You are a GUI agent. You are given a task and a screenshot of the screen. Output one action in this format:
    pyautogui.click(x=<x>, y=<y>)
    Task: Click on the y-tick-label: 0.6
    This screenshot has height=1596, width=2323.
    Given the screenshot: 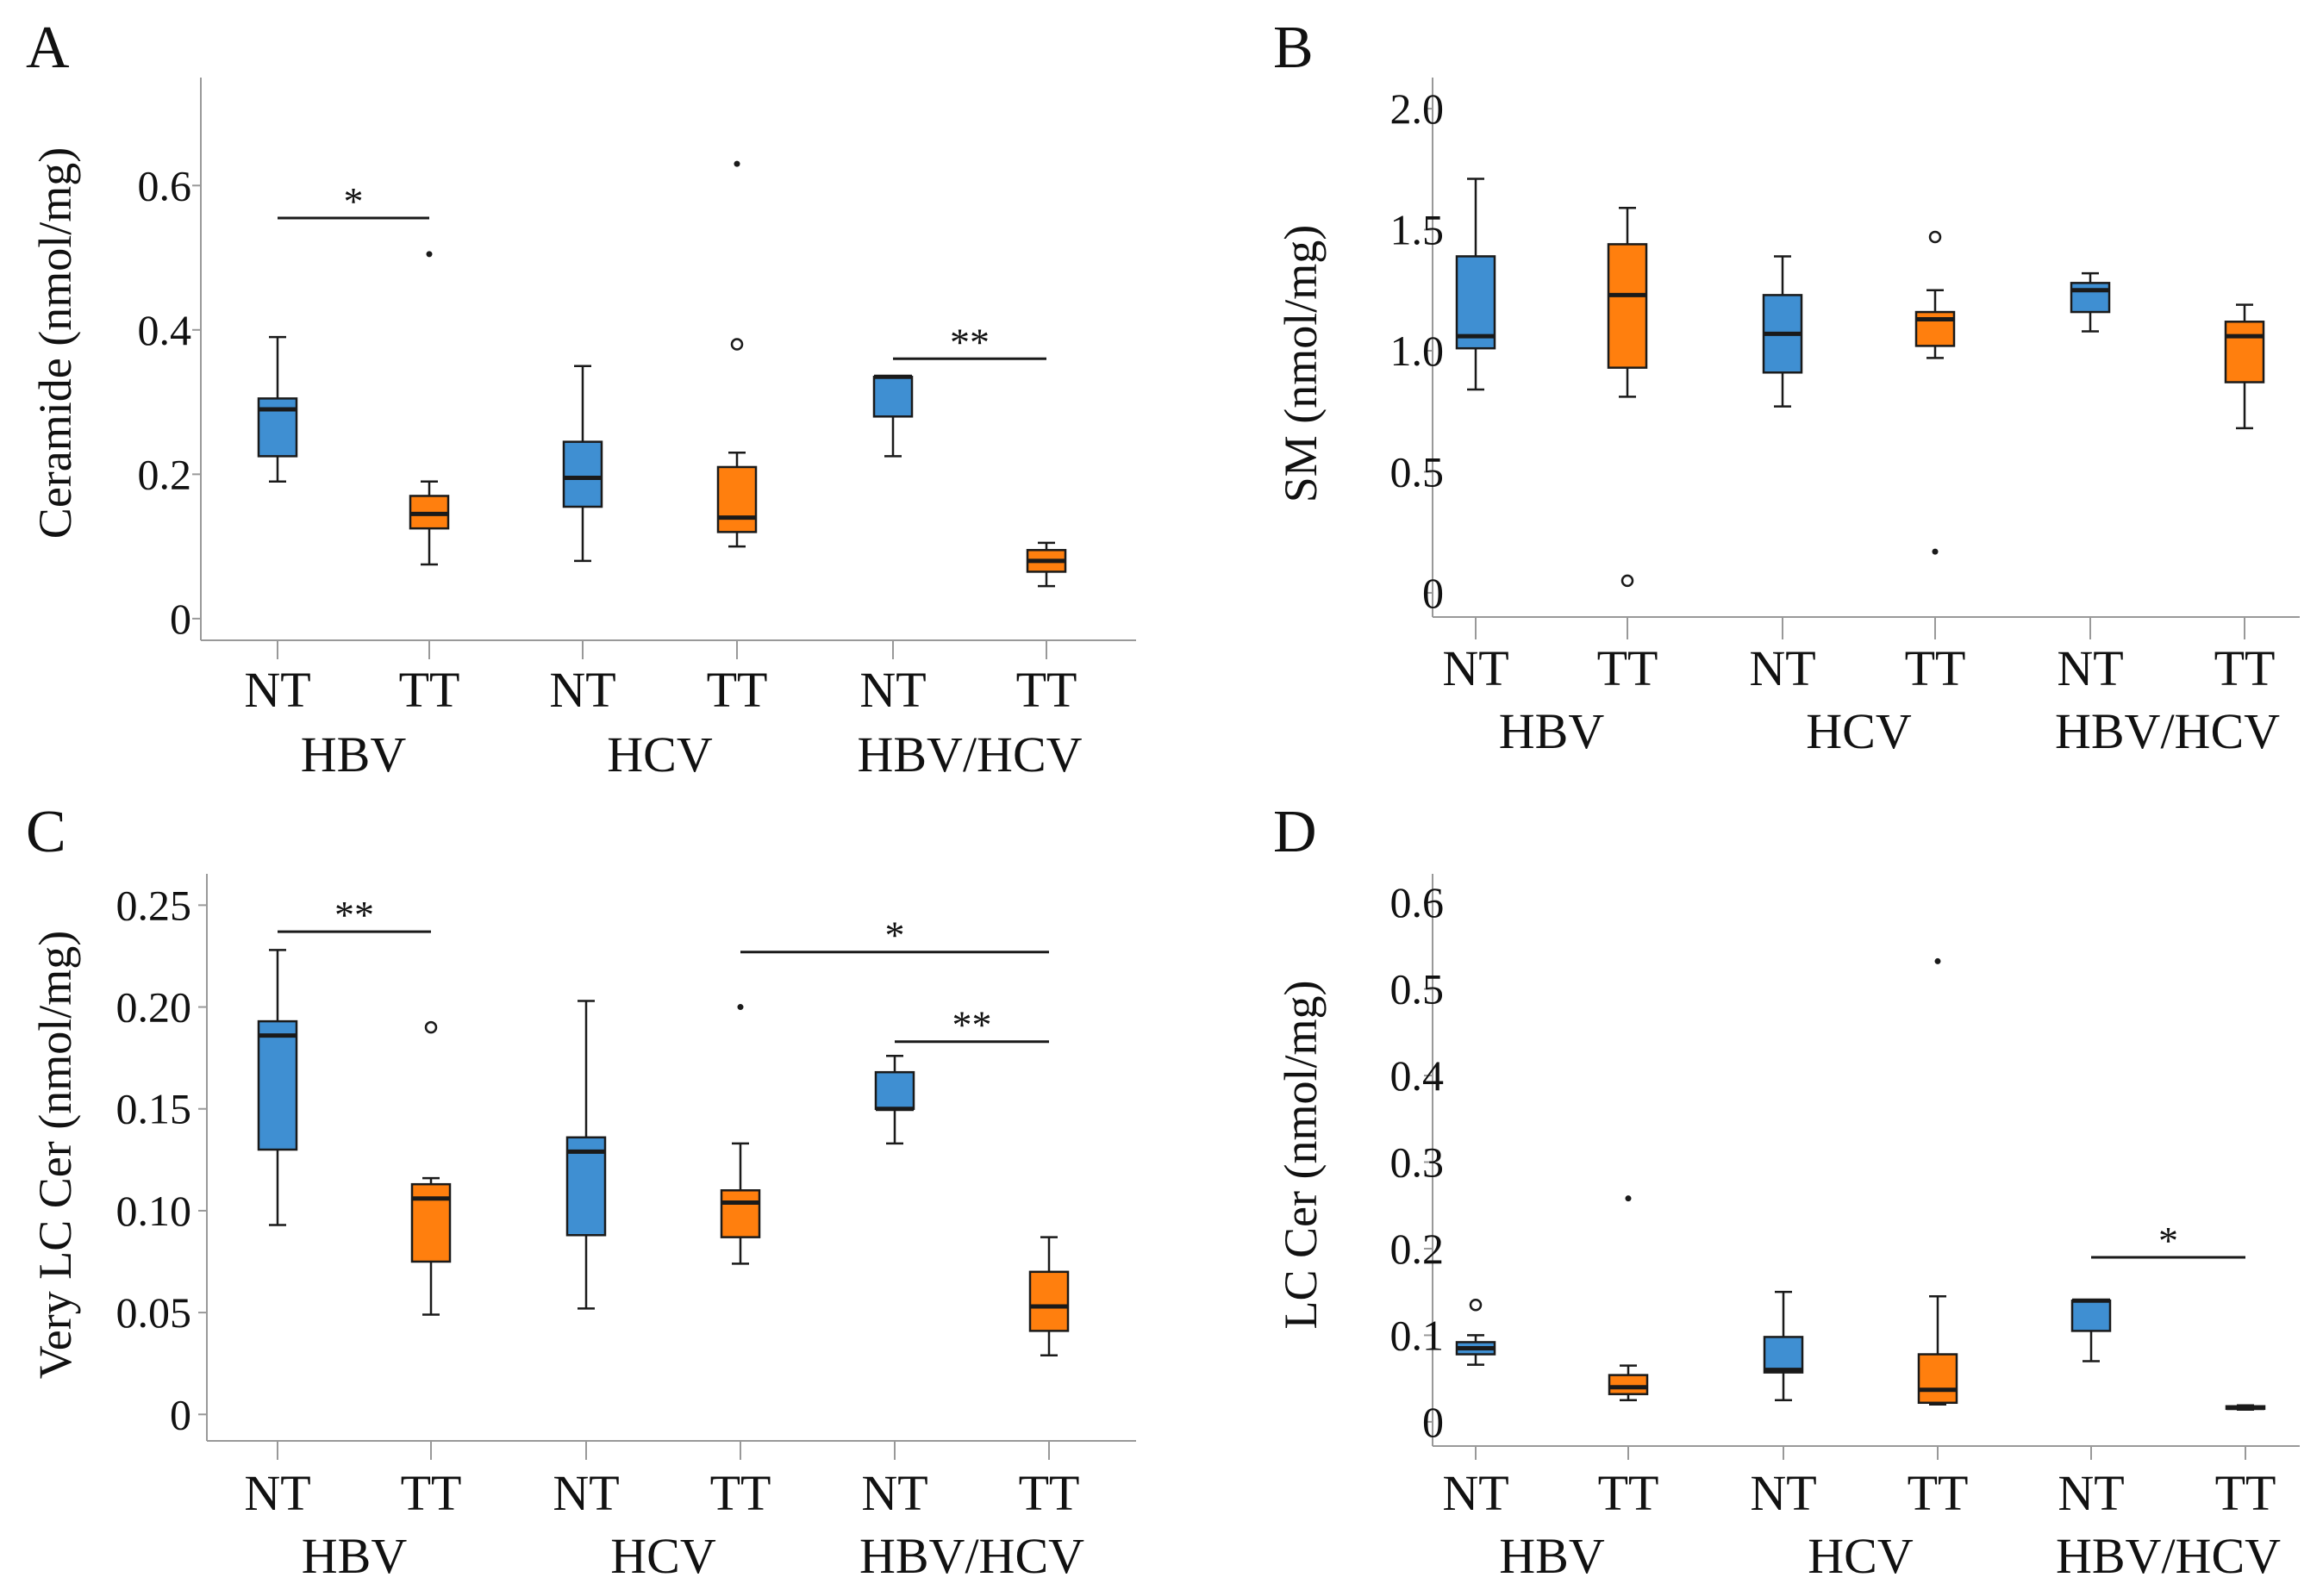 What is the action you would take?
    pyautogui.click(x=1417, y=902)
    